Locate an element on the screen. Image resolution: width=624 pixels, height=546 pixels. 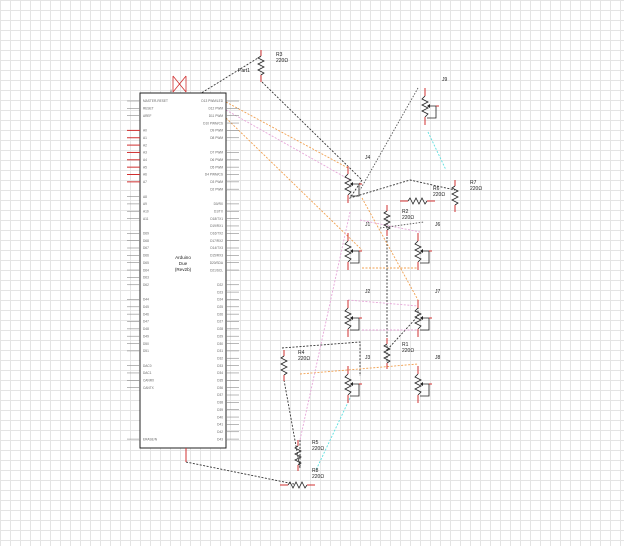
right-pin-label: D17/RX2 is located at coordinates (216, 241).